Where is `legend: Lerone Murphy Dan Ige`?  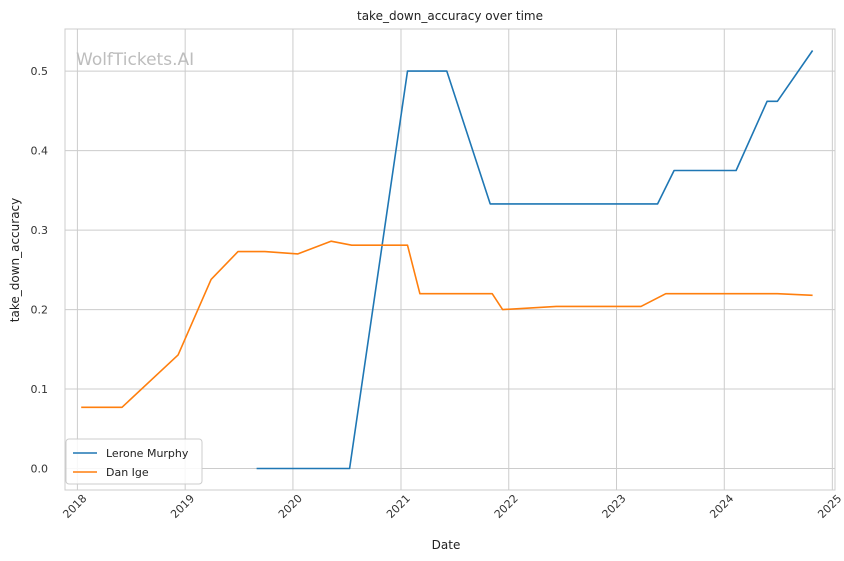 legend: Lerone Murphy Dan Ige is located at coordinates (134, 461).